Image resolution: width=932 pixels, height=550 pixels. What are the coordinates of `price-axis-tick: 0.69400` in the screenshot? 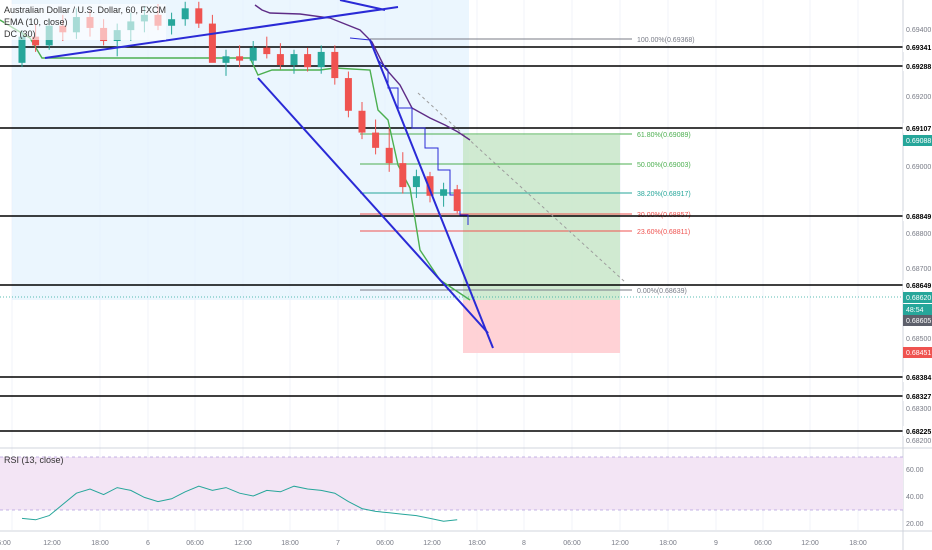 It's located at (918, 30).